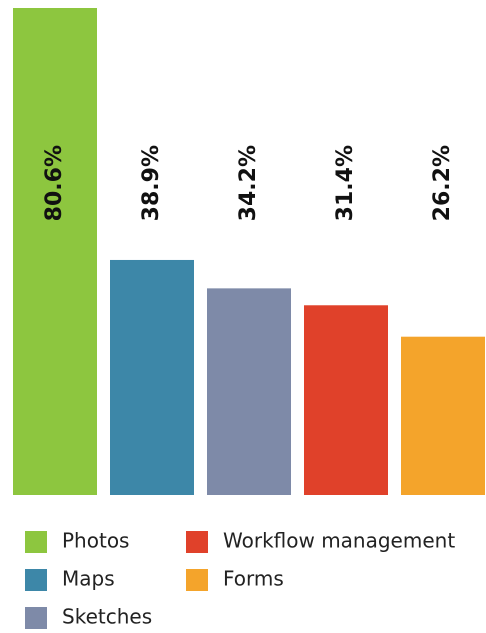 Image resolution: width=486 pixels, height=633 pixels. Describe the element at coordinates (151, 183) in the screenshot. I see `value-label: 38.9%` at that location.